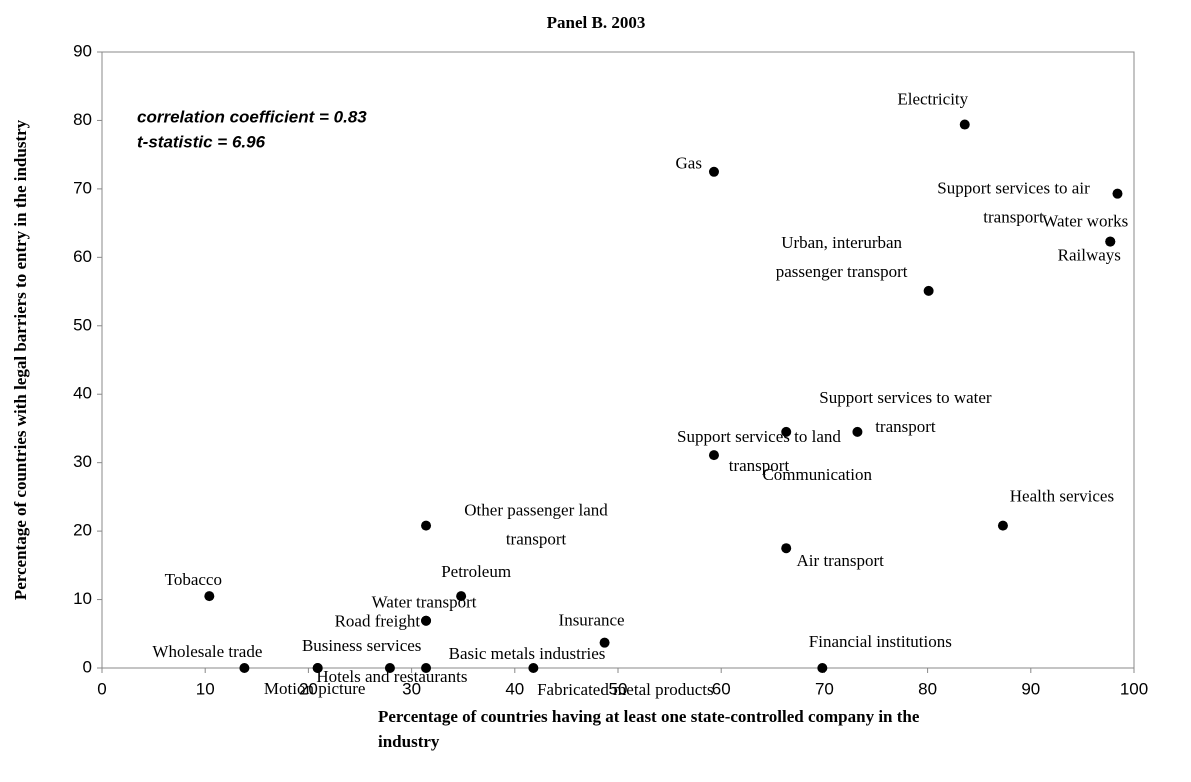  What do you see at coordinates (824, 688) in the screenshot?
I see `x-tick-label: 70` at bounding box center [824, 688].